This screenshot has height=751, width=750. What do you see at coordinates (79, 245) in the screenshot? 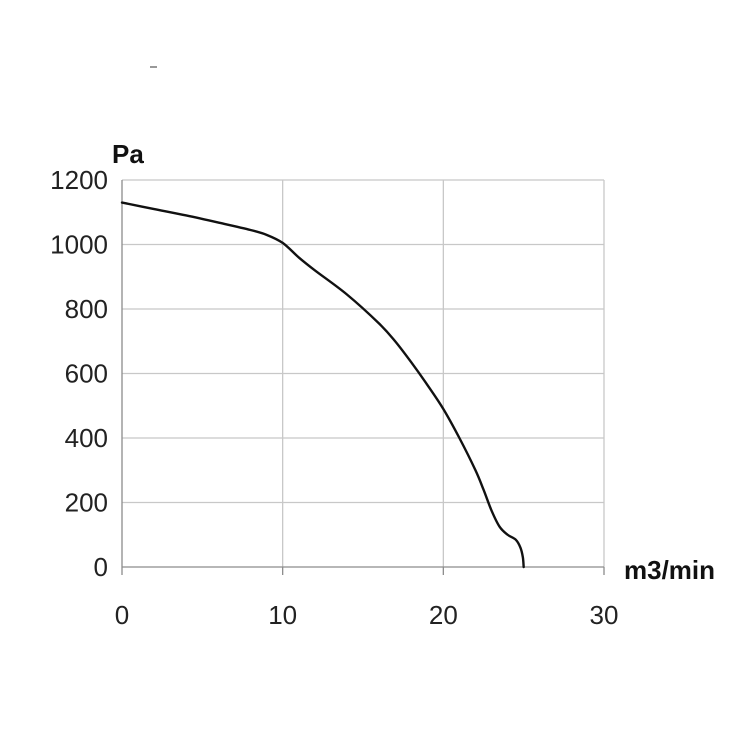
I see `y-tick-label: 1000` at bounding box center [79, 245].